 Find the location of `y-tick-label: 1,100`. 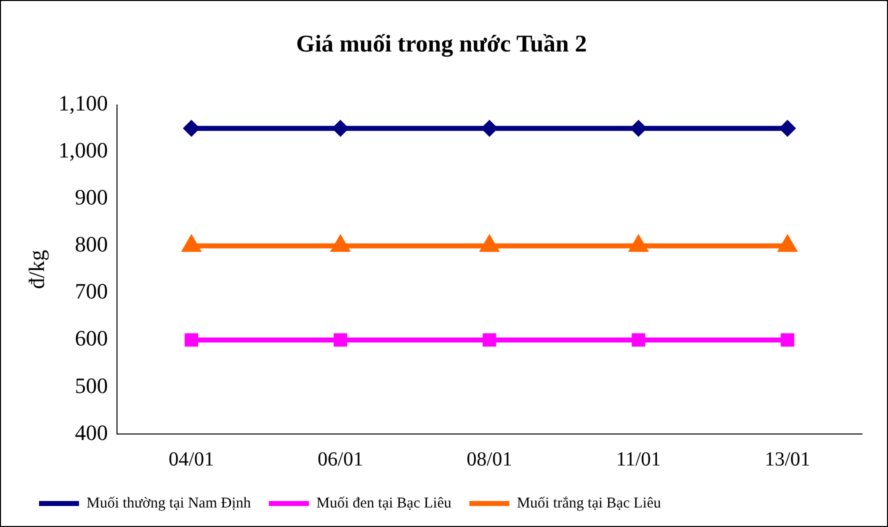

y-tick-label: 1,100 is located at coordinates (83, 103).